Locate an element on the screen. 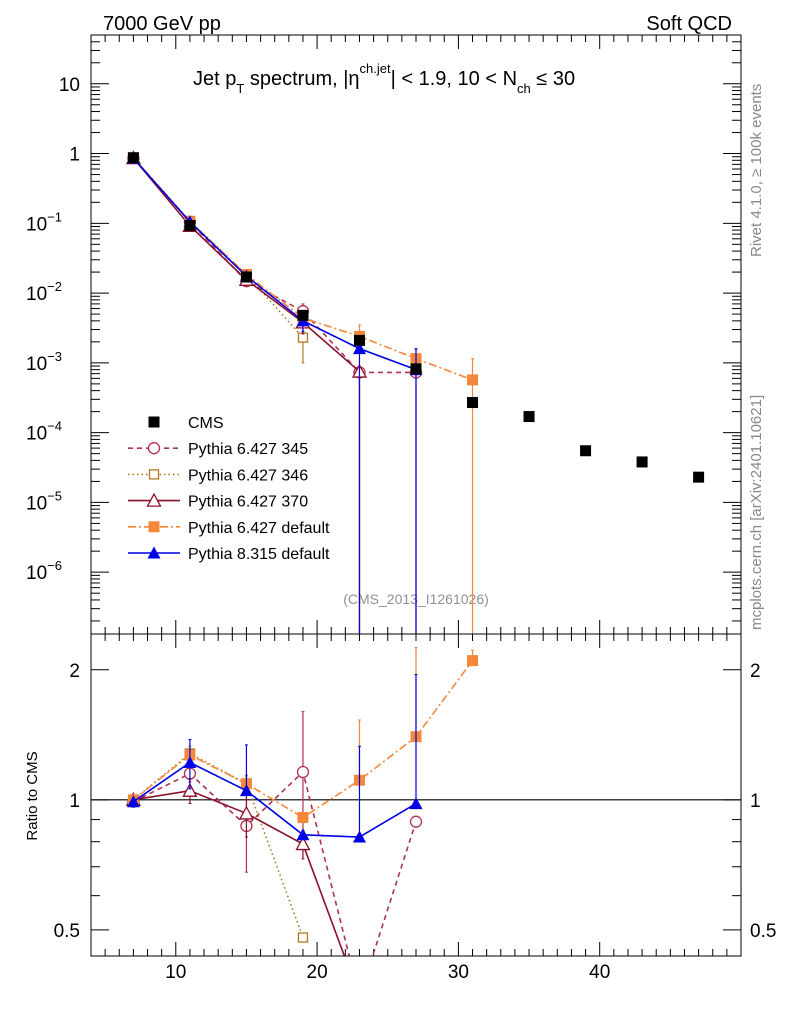 The image size is (786, 1024). title-part-b-sup: ch.jet is located at coordinates (375, 68).